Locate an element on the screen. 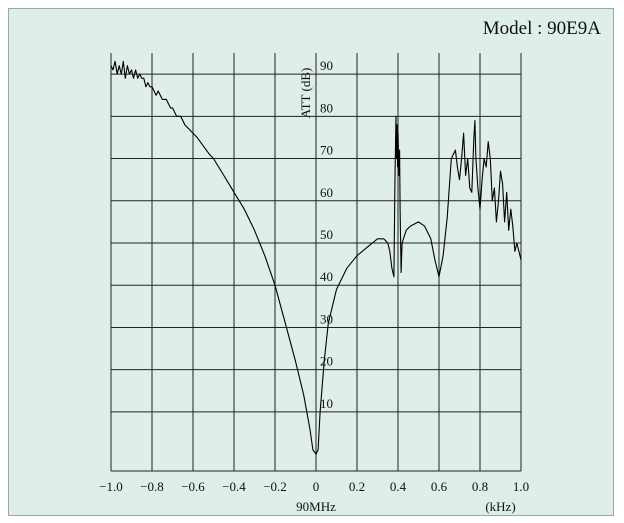 Image resolution: width=624 pixels, height=523 pixels. x-tick-label: 0 is located at coordinates (316, 486).